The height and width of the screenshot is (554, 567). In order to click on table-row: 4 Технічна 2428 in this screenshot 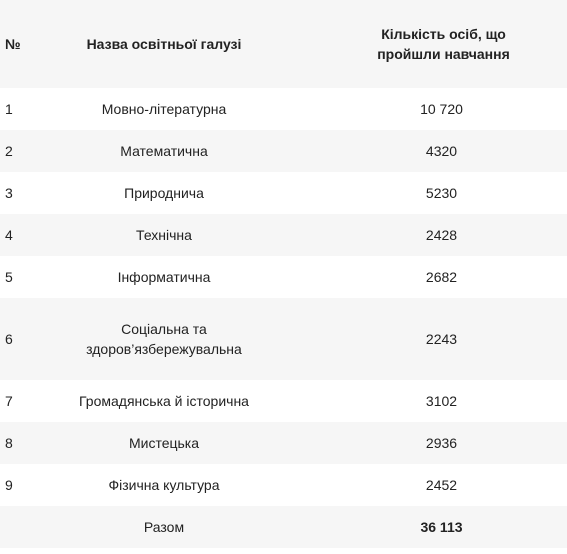, I will do `click(283, 235)`.